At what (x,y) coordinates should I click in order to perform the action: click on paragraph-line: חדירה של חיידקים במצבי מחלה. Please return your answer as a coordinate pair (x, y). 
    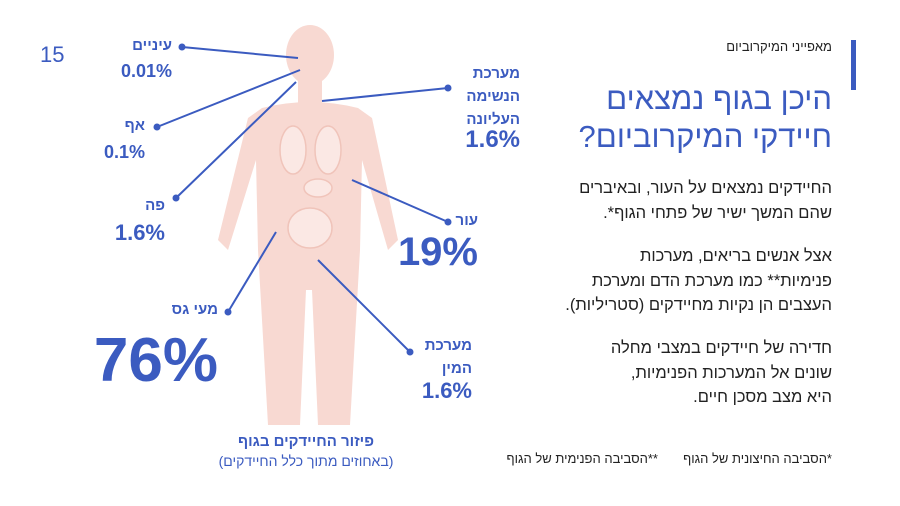
    Looking at the image, I should click on (721, 348).